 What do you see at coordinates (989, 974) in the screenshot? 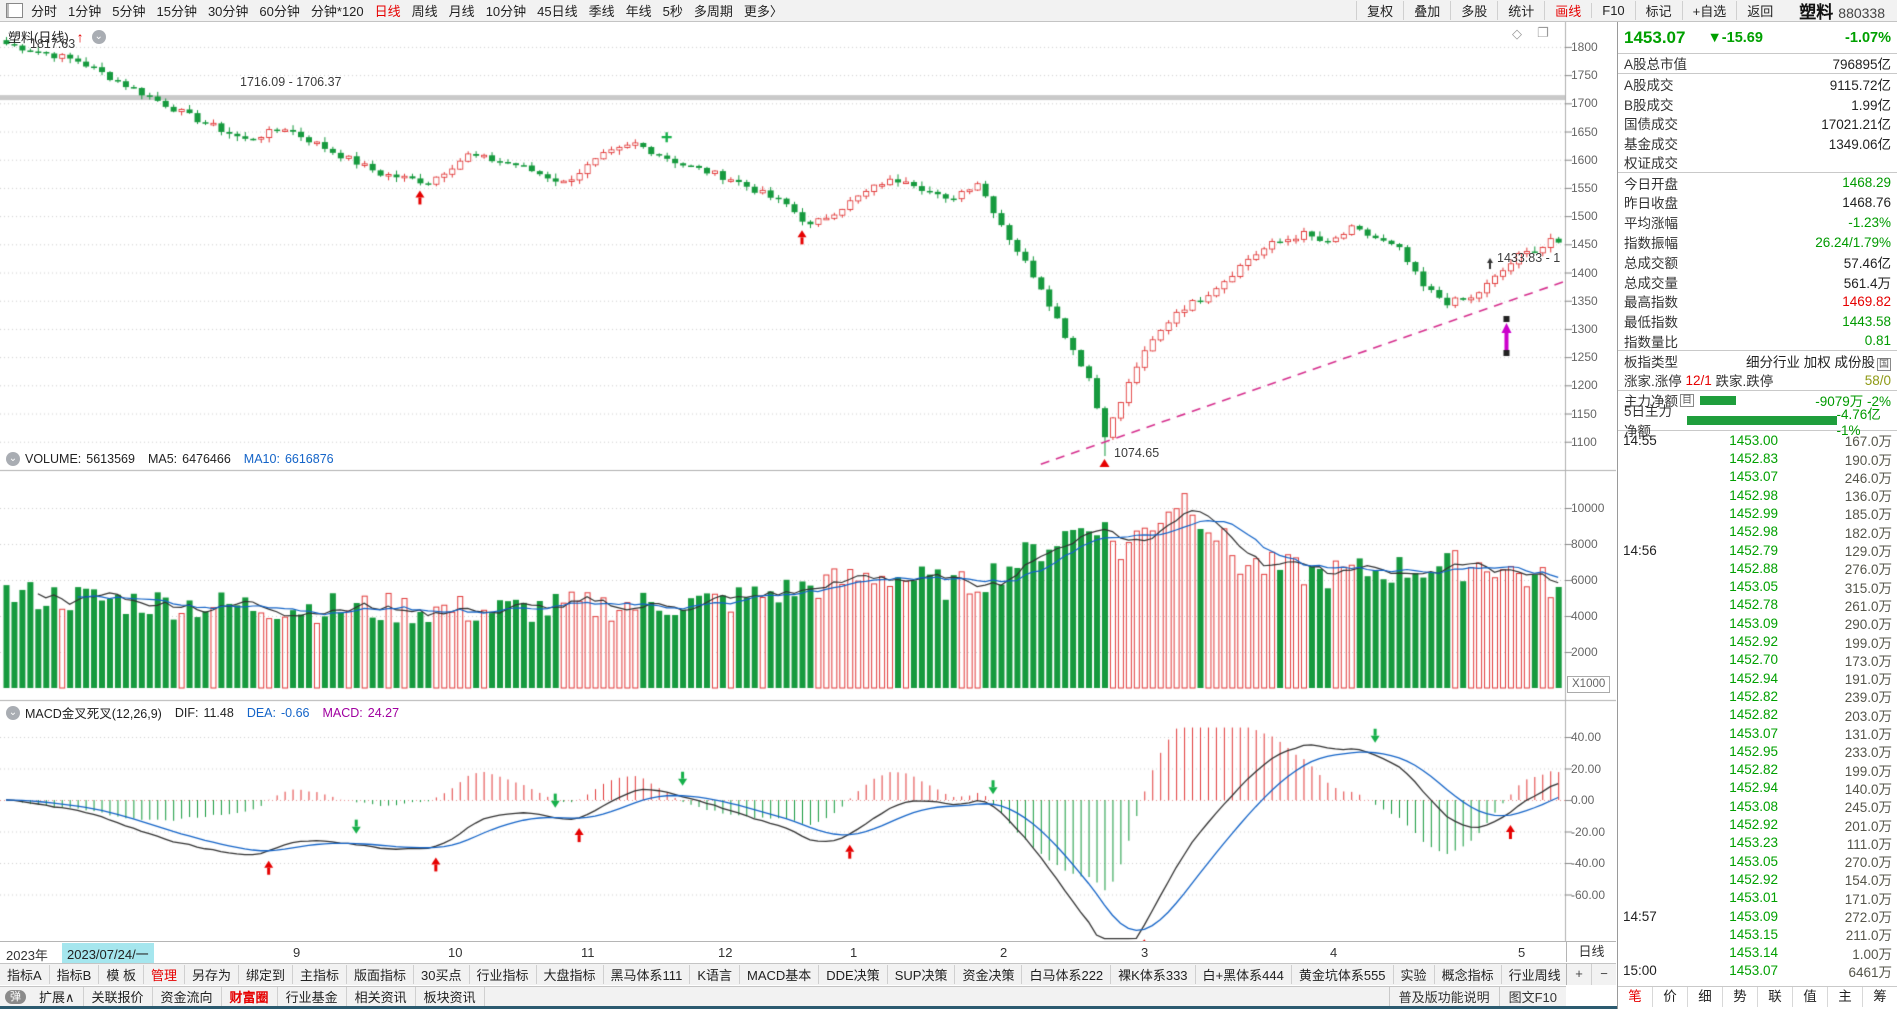
I see `indicator-资金决策: 资金决策` at bounding box center [989, 974].